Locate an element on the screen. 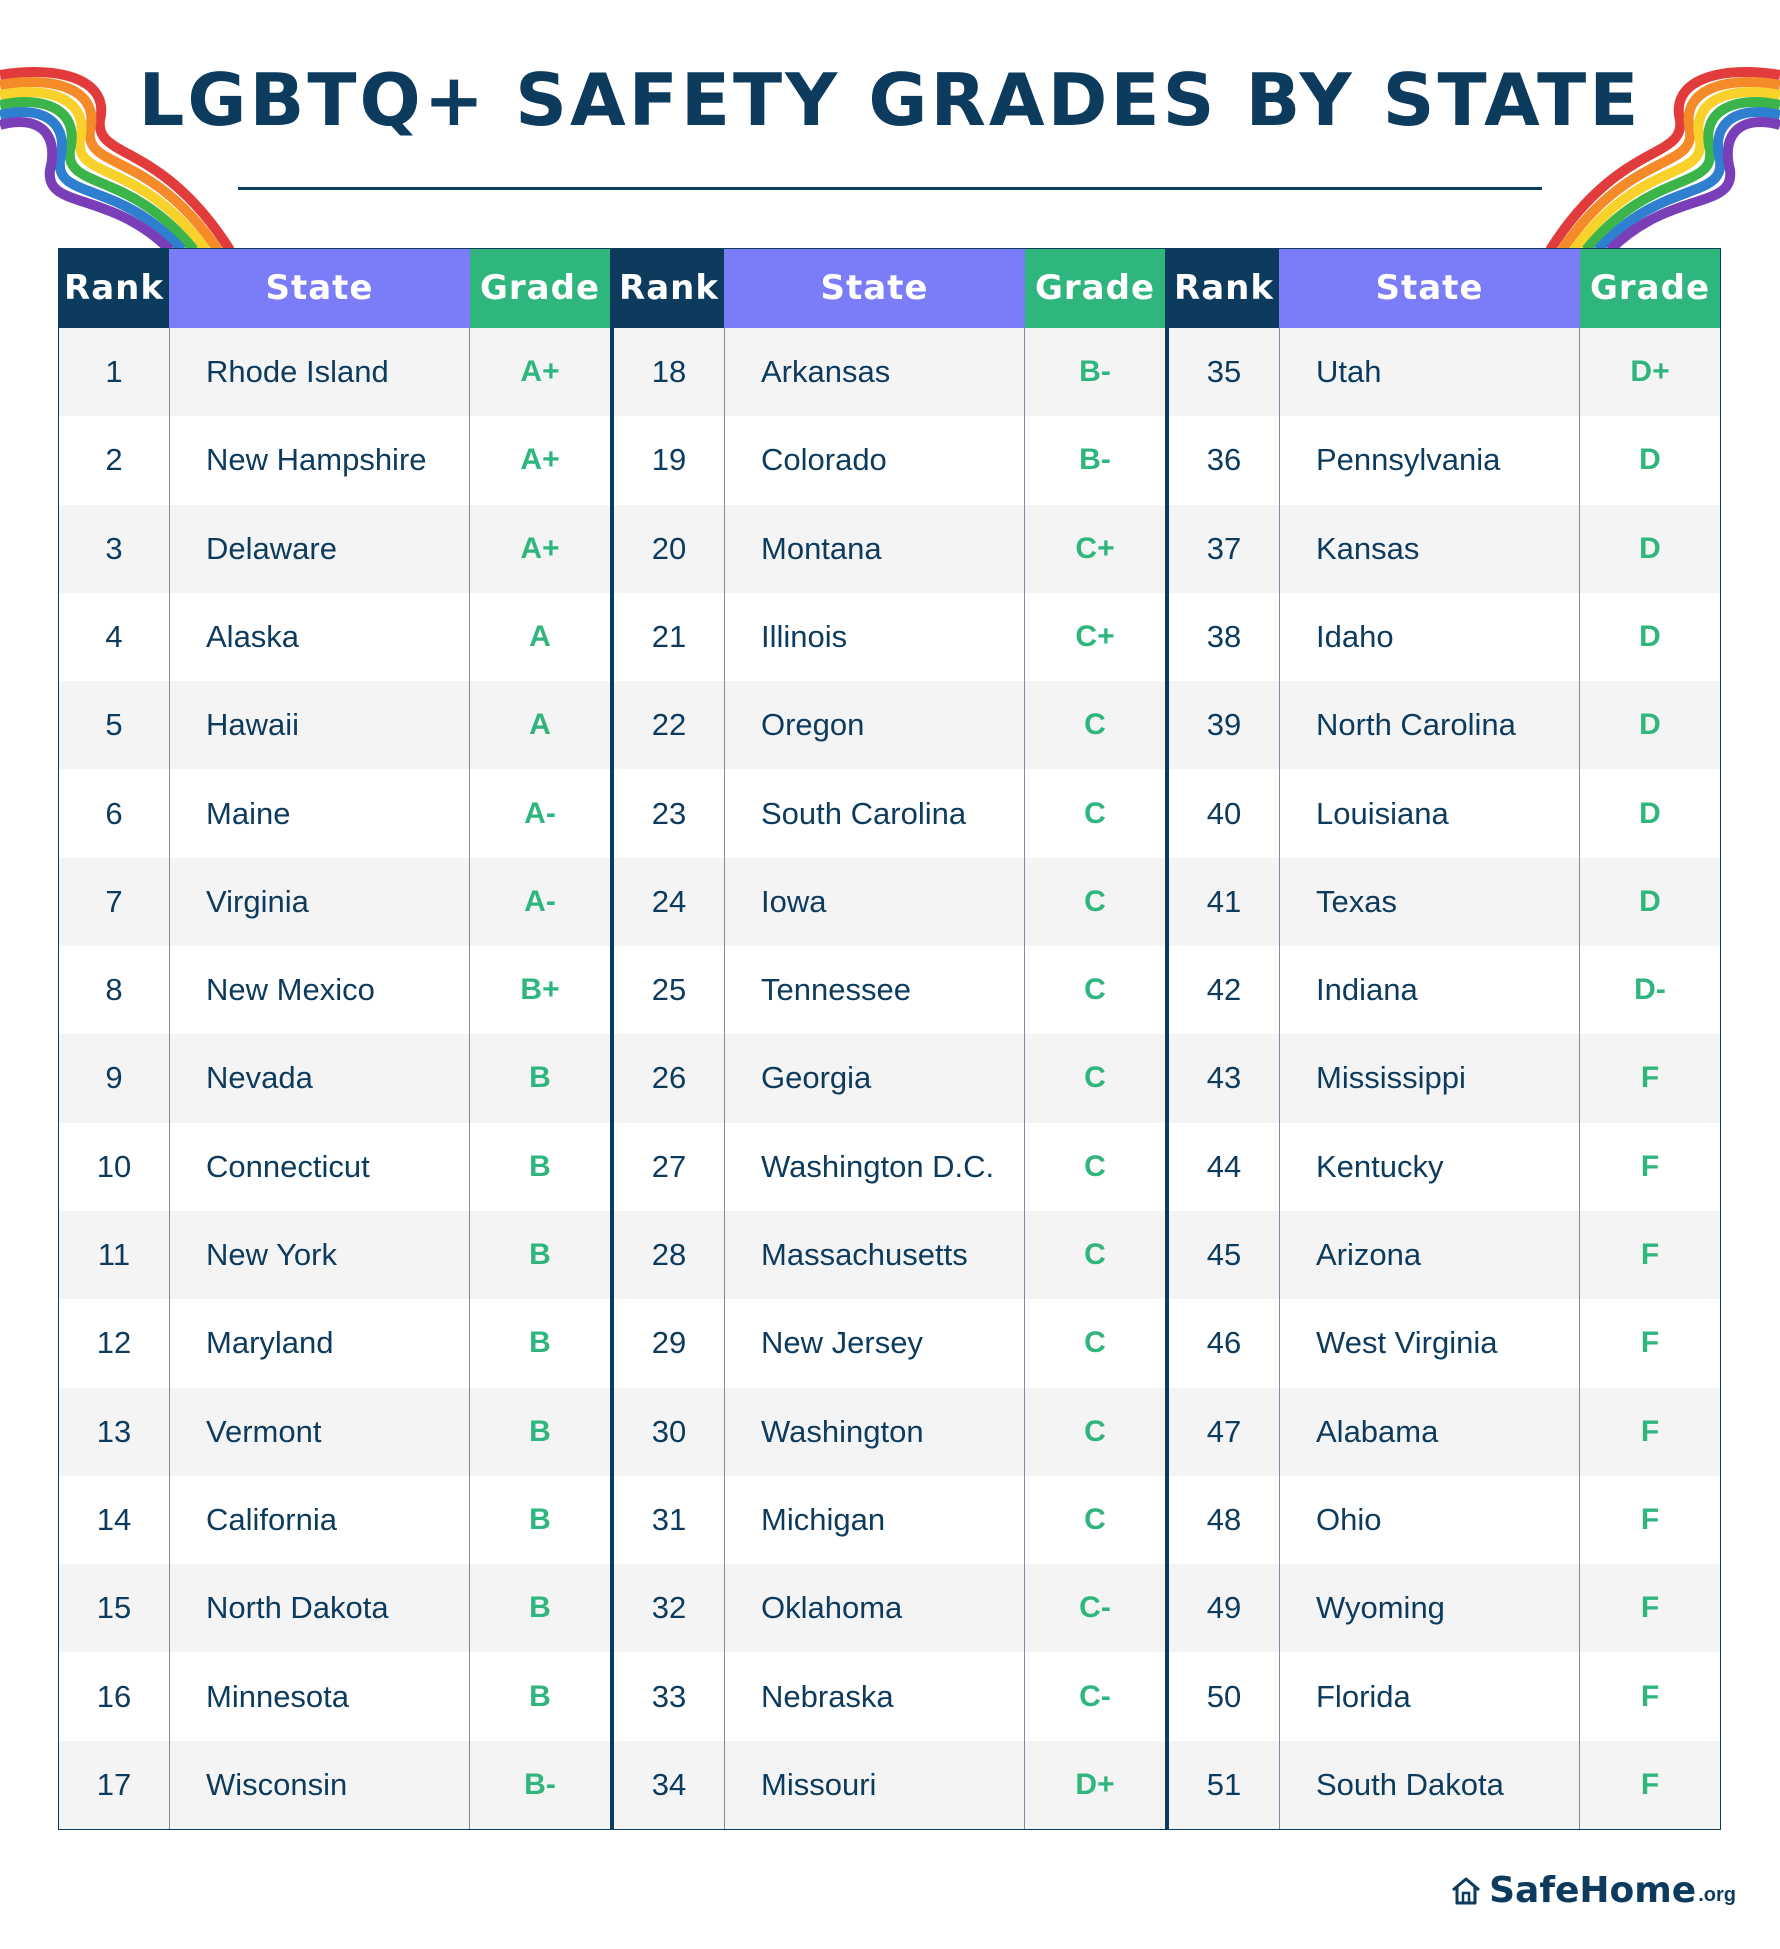 The width and height of the screenshot is (1780, 1949). table-row: 41 Texas D is located at coordinates (1444, 902).